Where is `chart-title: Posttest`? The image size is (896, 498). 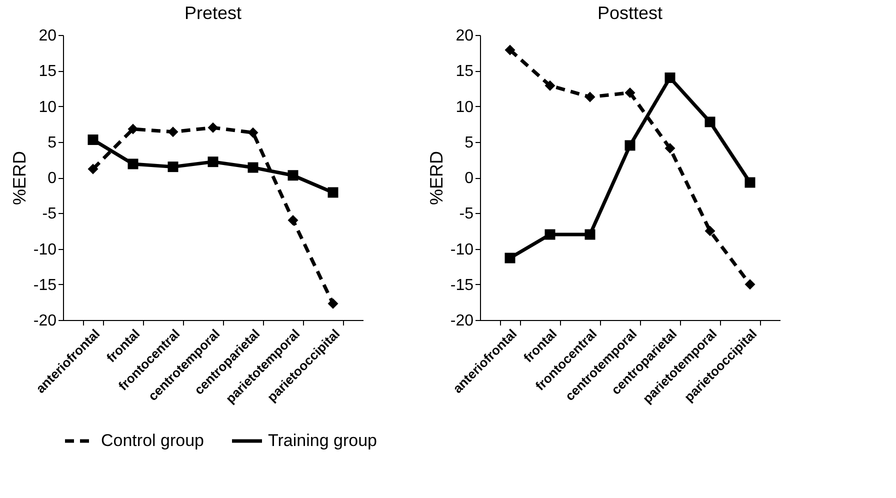 chart-title: Posttest is located at coordinates (630, 13).